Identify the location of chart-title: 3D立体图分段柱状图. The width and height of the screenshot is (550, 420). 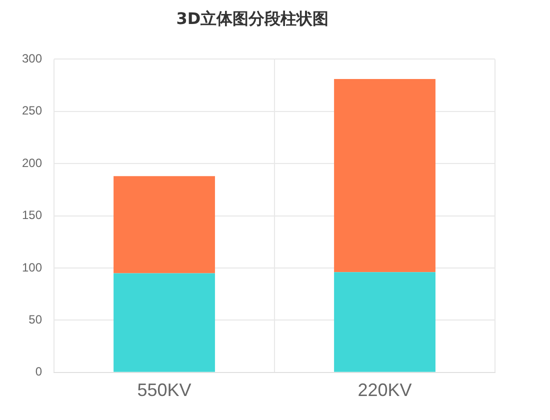
(252, 18).